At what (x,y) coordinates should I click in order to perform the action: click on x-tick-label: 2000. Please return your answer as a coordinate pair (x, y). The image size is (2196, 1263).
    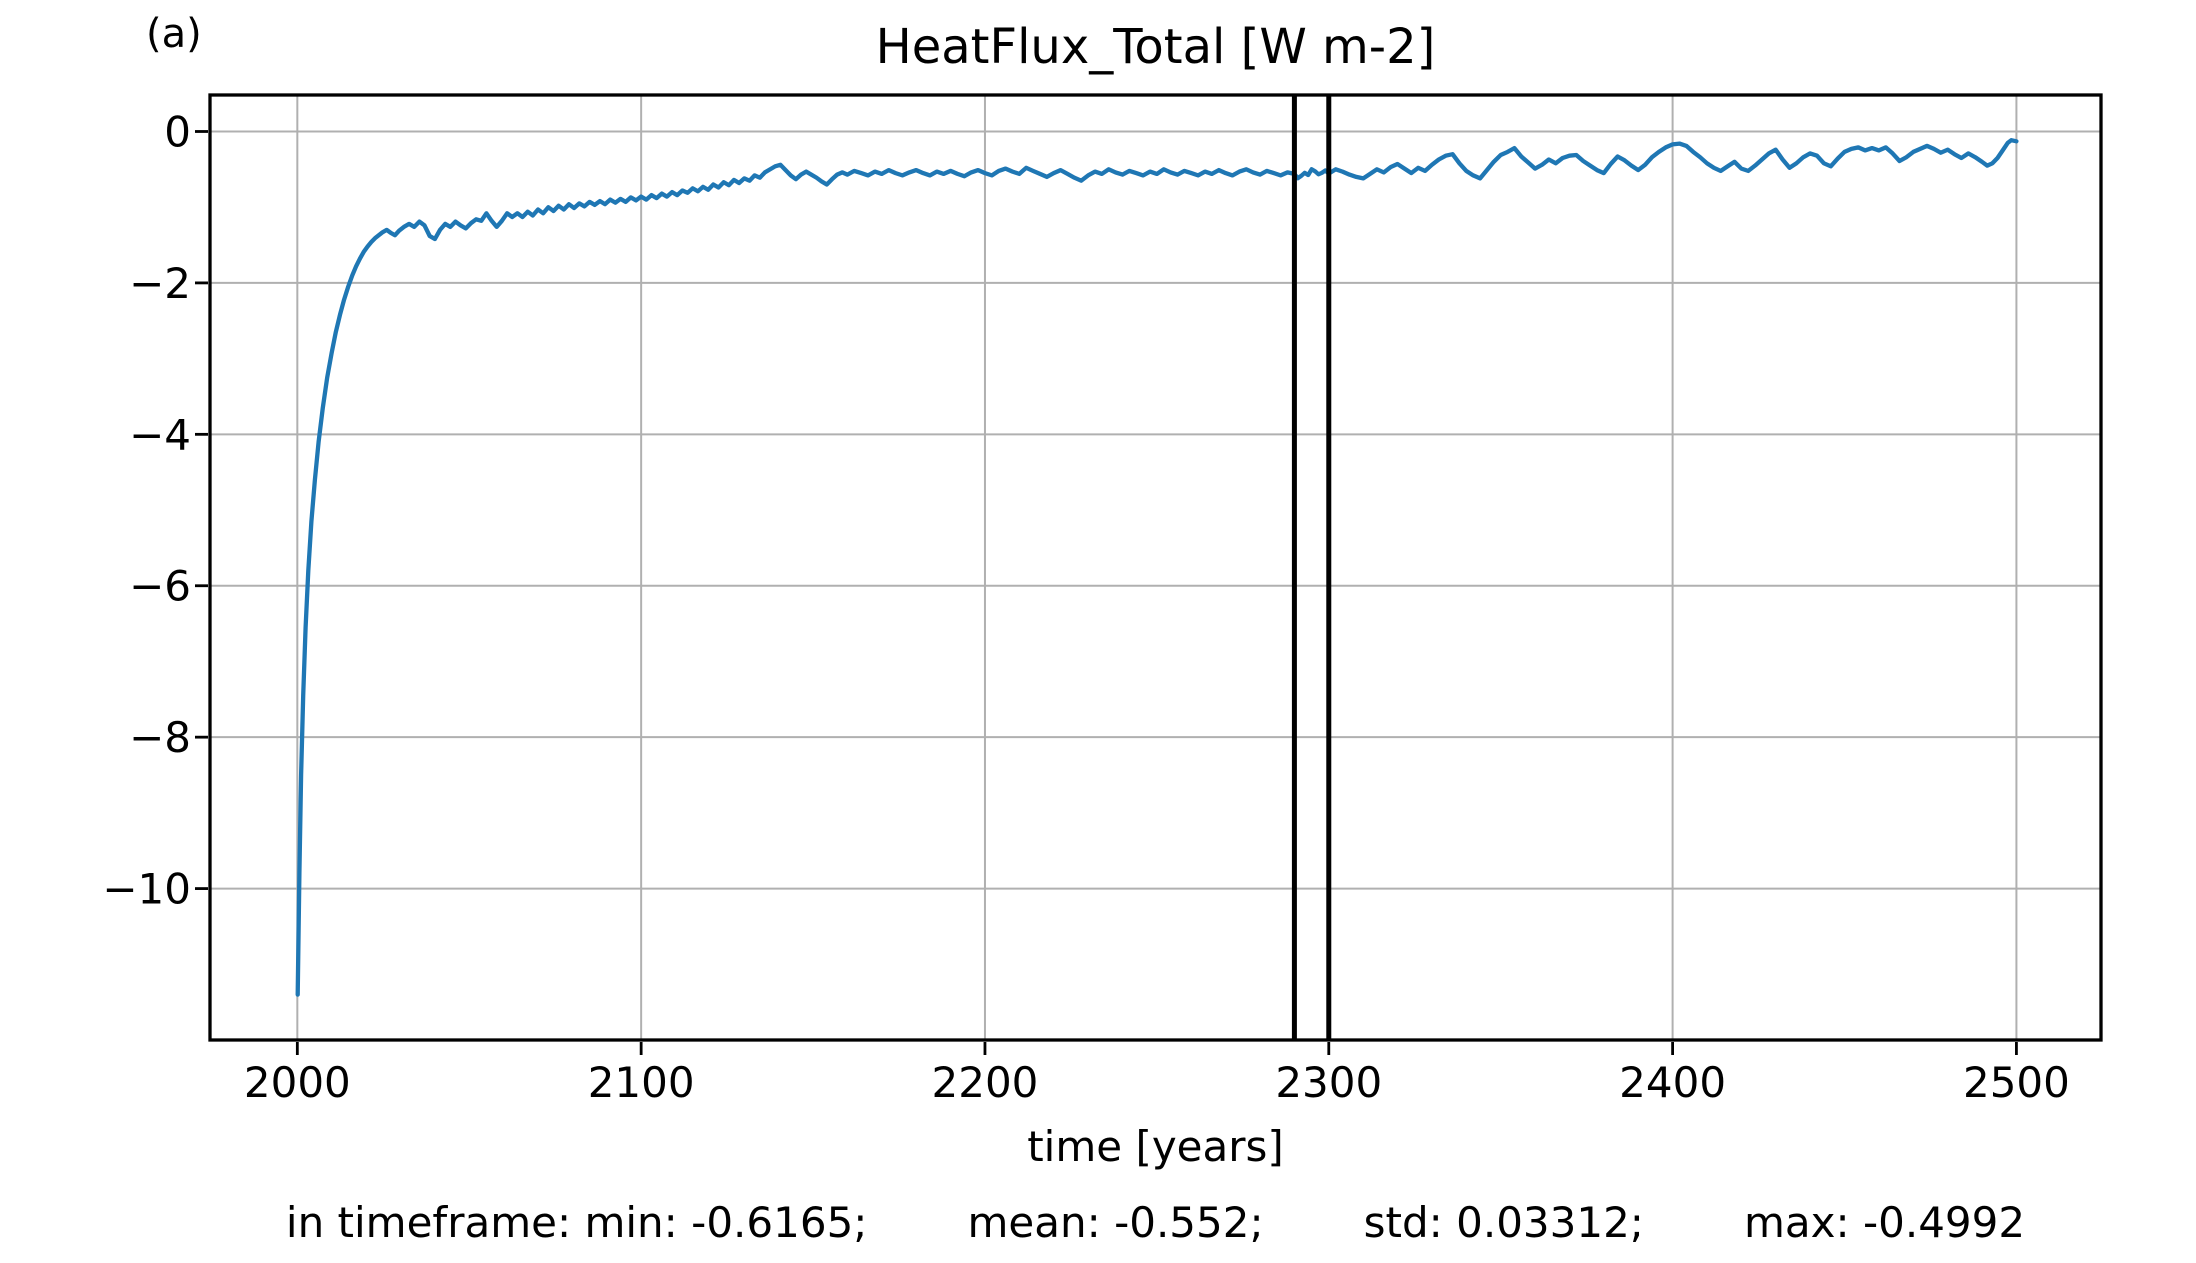
    Looking at the image, I should click on (297, 1082).